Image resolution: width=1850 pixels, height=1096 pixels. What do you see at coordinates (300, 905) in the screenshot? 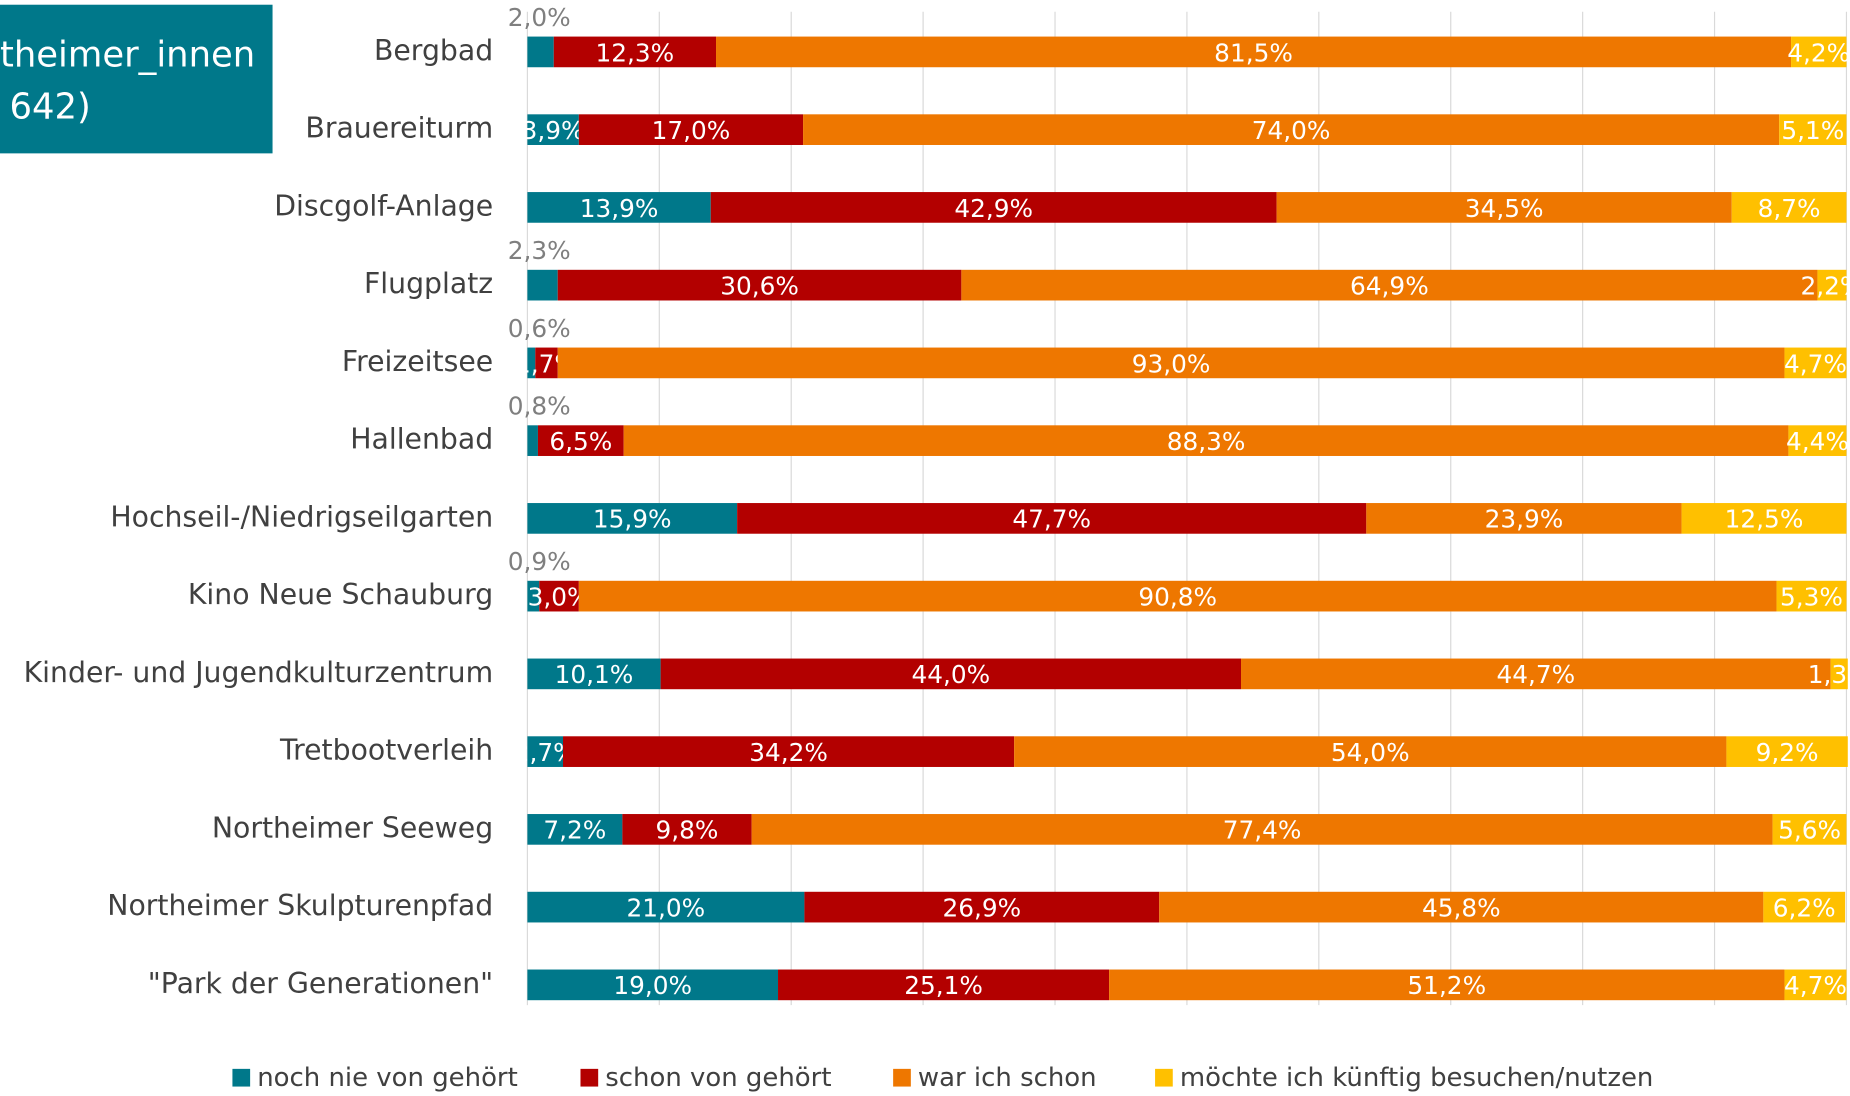
I see `category-label: Northeimer Skulpturenpfad` at bounding box center [300, 905].